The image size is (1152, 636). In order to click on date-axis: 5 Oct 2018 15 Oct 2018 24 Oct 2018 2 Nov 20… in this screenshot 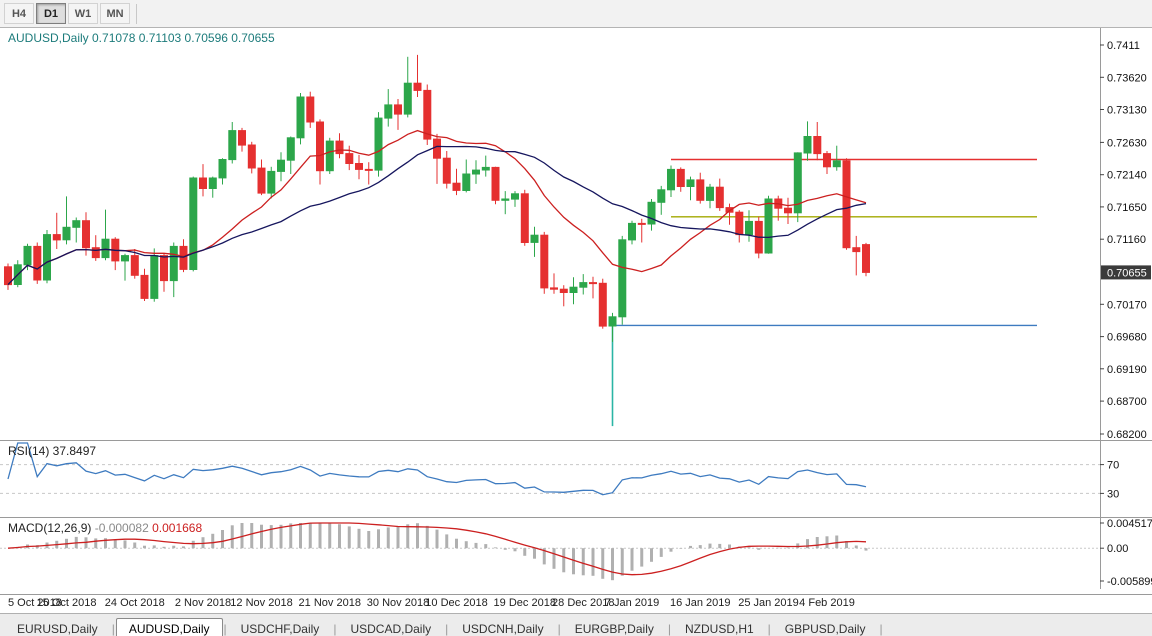, I will do `click(576, 603)`.